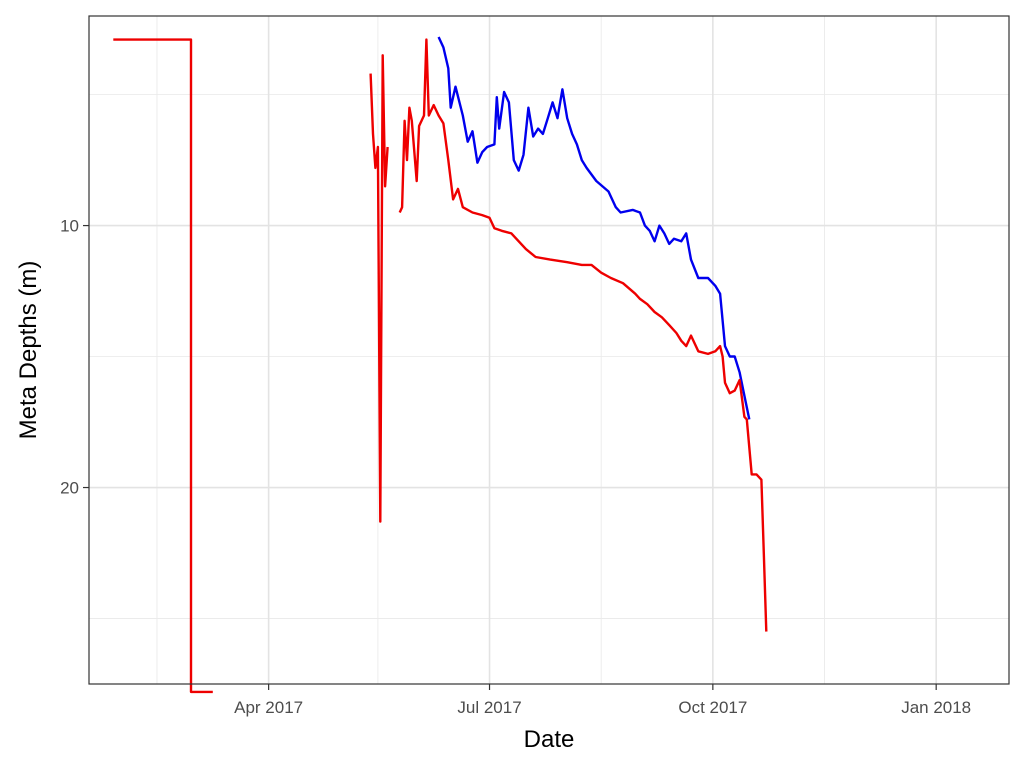  I want to click on y-tick-label: 20, so click(69, 488).